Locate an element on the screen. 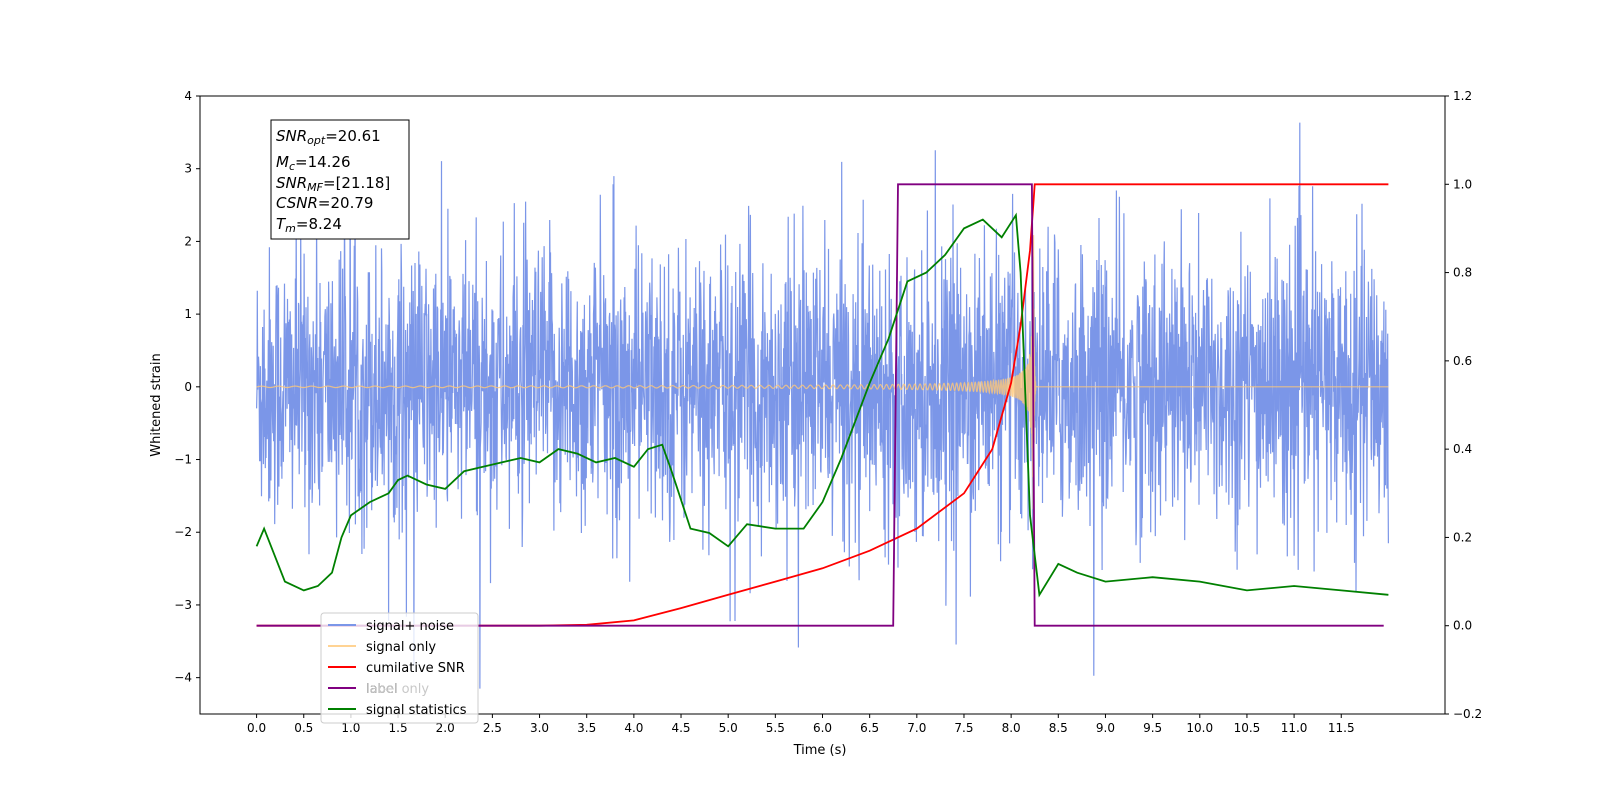  annotation-line: Mc=14.26 is located at coordinates (313, 163).